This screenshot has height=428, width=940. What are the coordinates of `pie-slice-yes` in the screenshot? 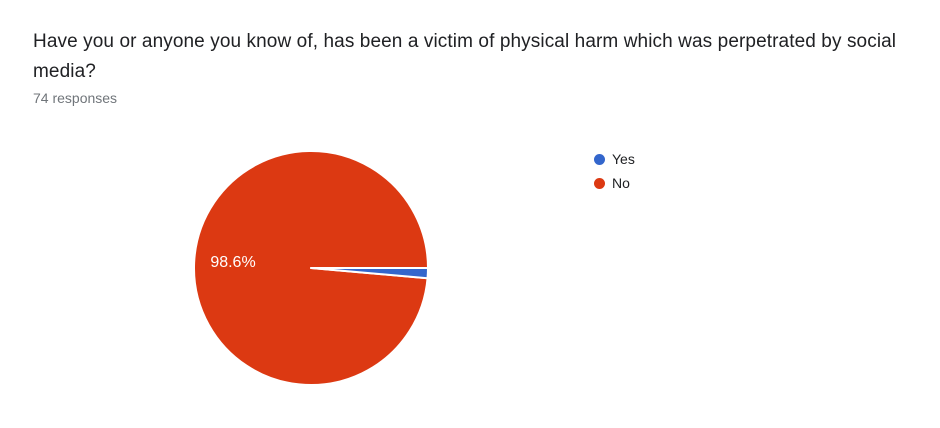 It's located at (370, 273).